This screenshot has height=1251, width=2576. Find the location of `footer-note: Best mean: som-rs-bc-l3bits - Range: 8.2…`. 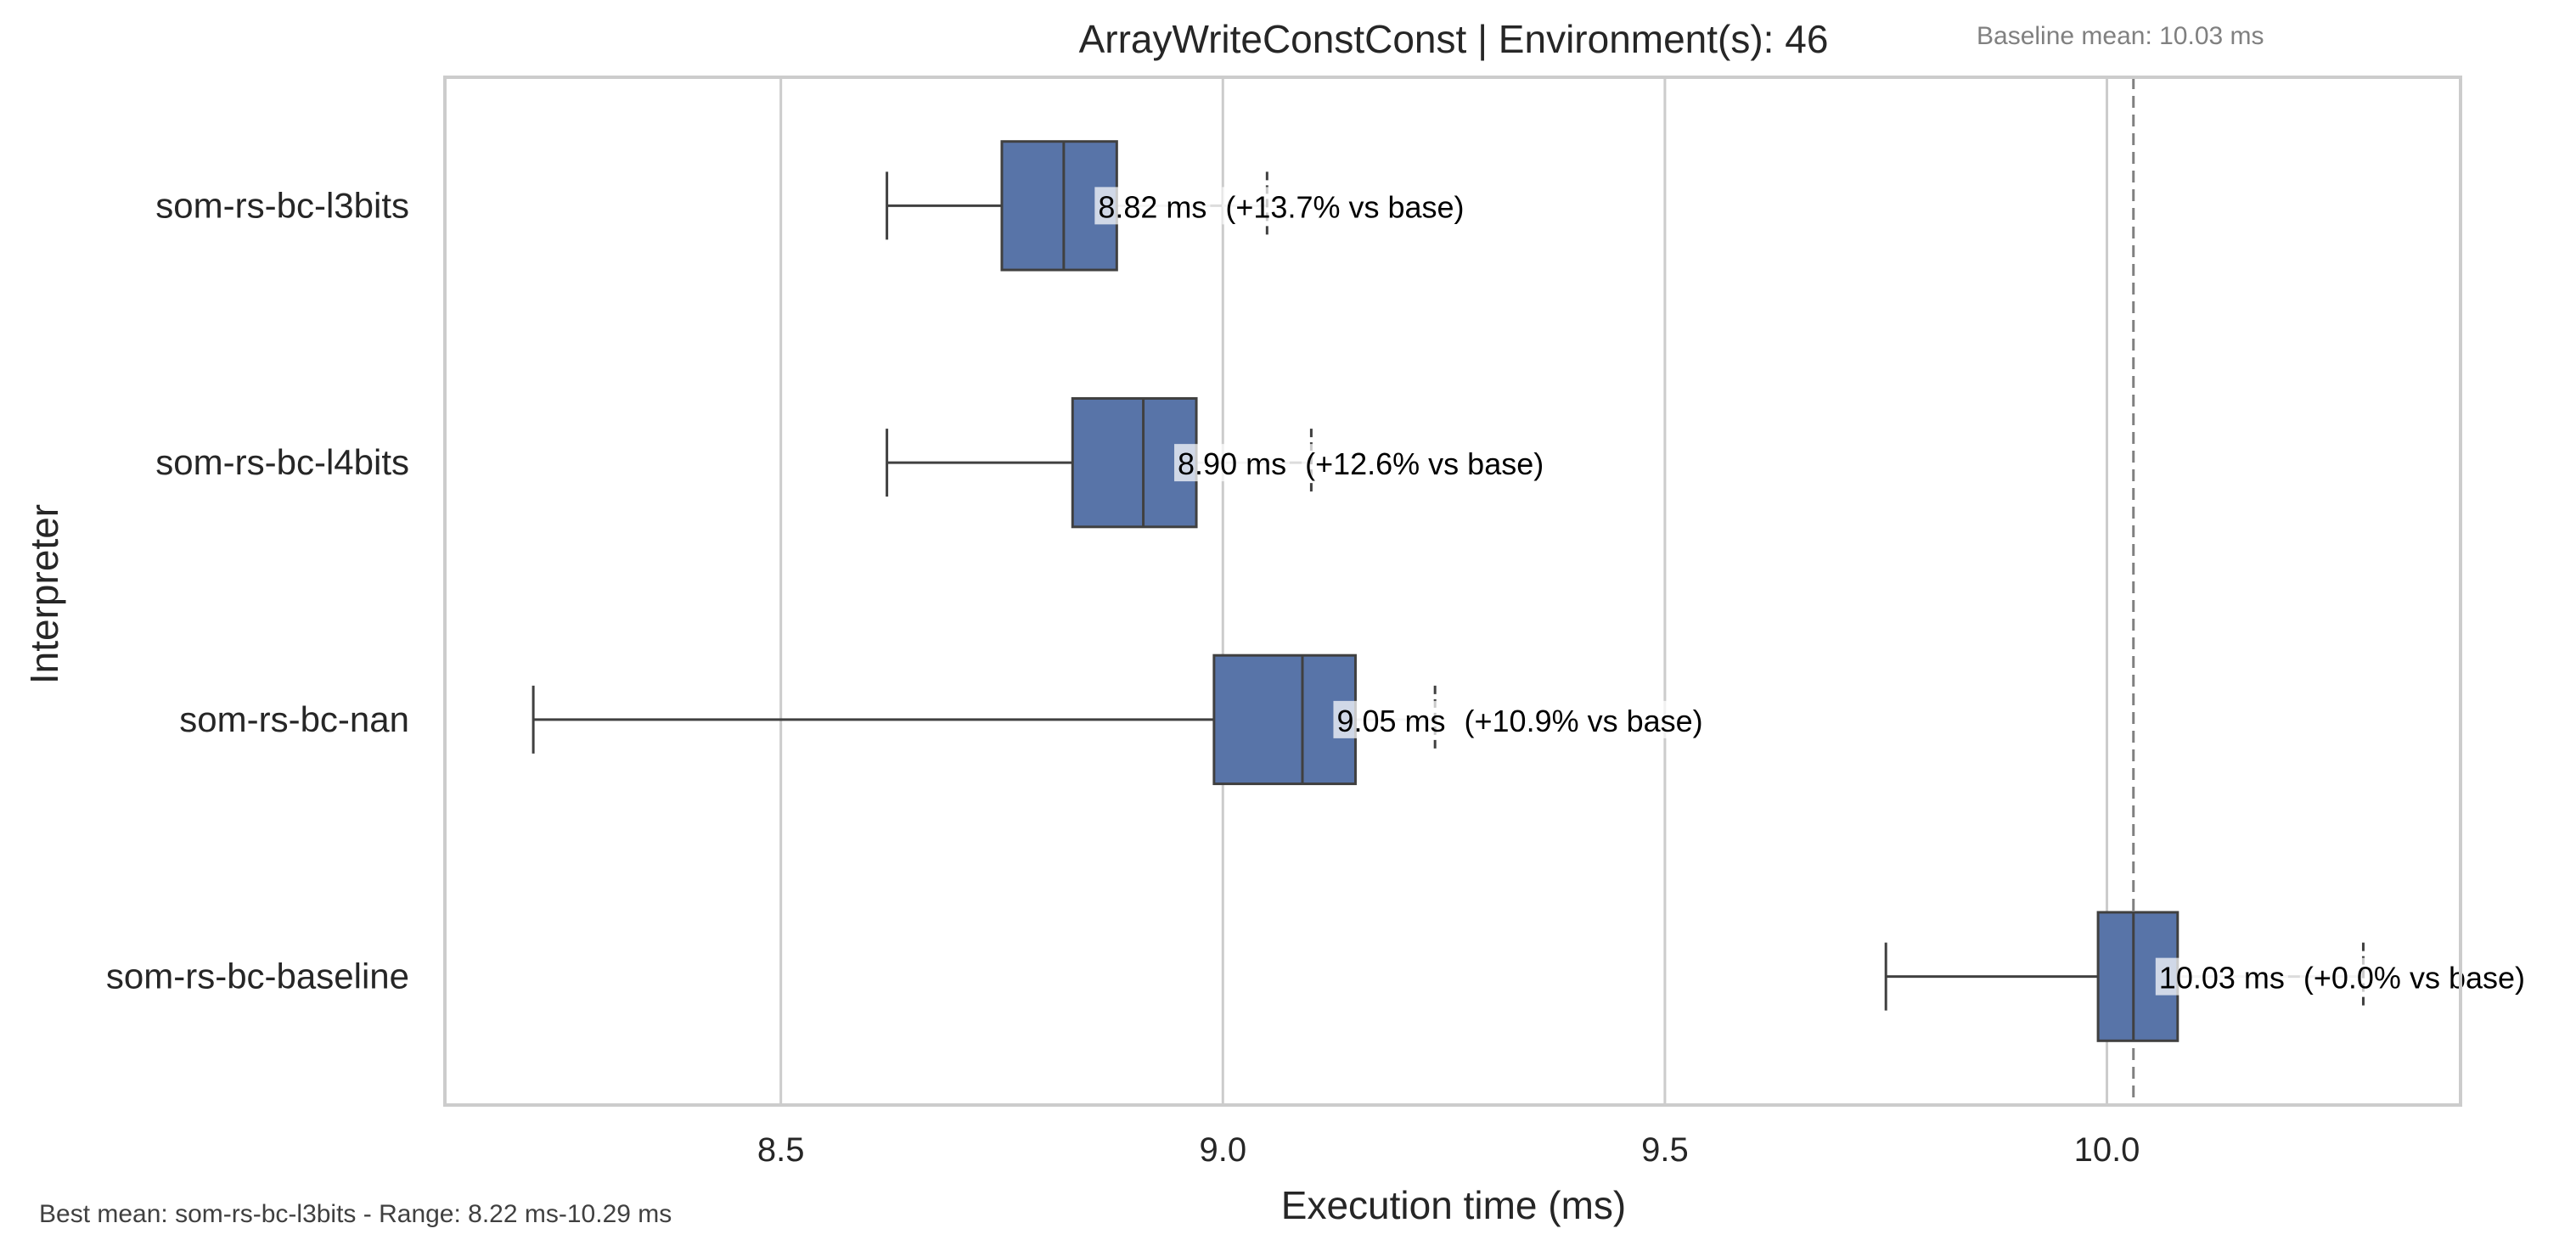

footer-note: Best mean: som-rs-bc-l3bits - Range: 8.2… is located at coordinates (355, 1214).